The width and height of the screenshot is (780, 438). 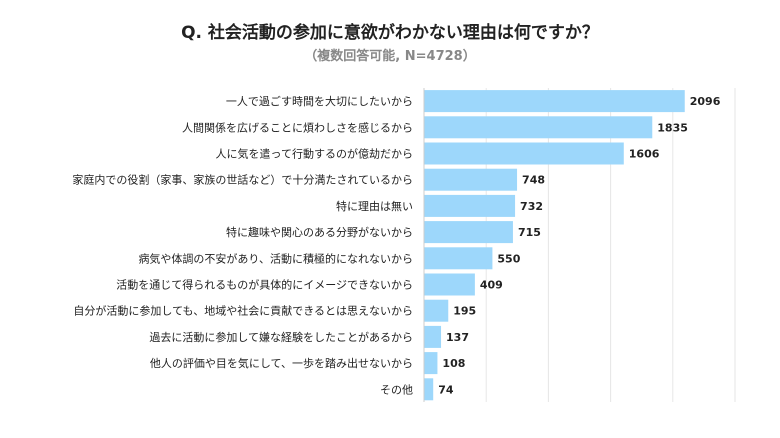 What do you see at coordinates (491, 285) in the screenshot?
I see `value-label: 409` at bounding box center [491, 285].